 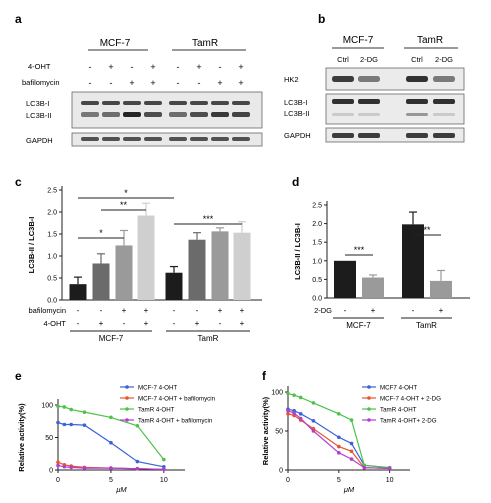 What do you see at coordinates (205, 43) in the screenshot?
I see `panel-a-group-tamr: TamR` at bounding box center [205, 43].